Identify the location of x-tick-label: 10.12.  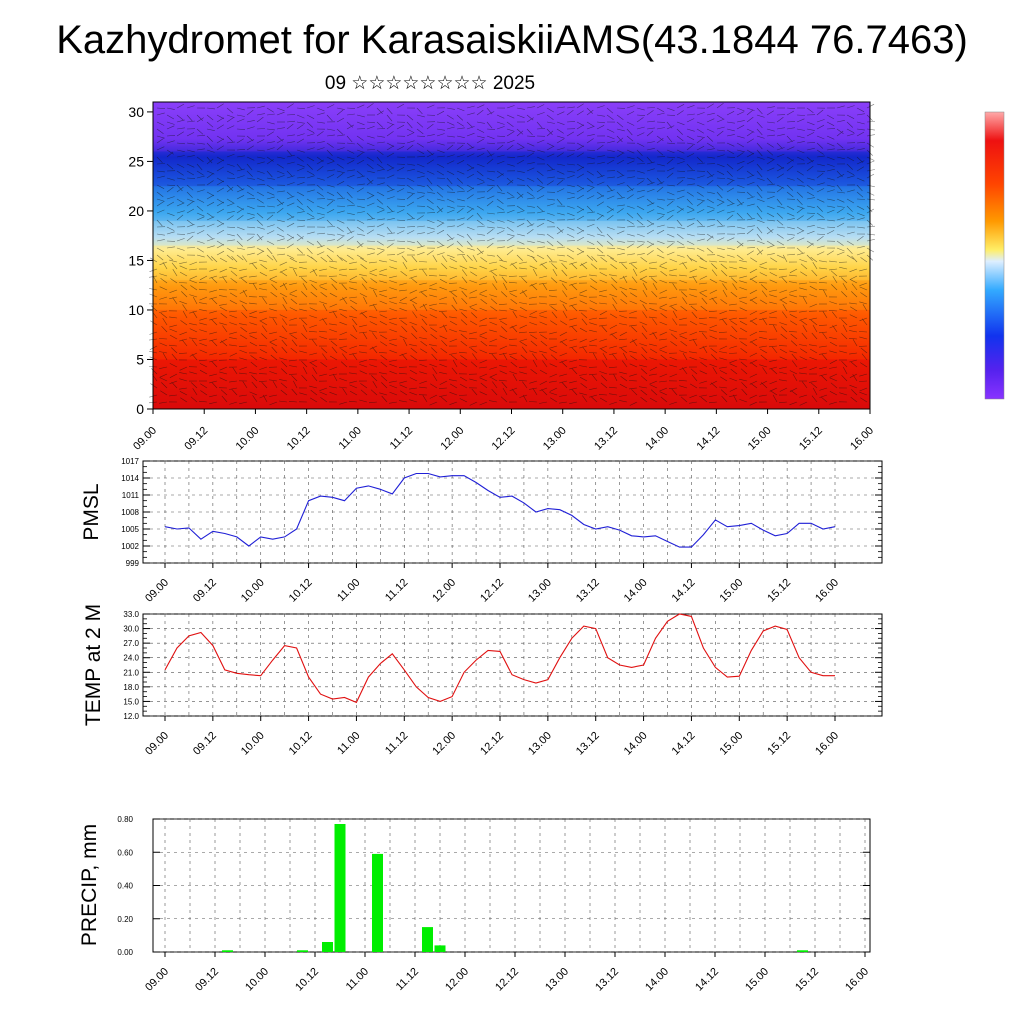
(299, 439).